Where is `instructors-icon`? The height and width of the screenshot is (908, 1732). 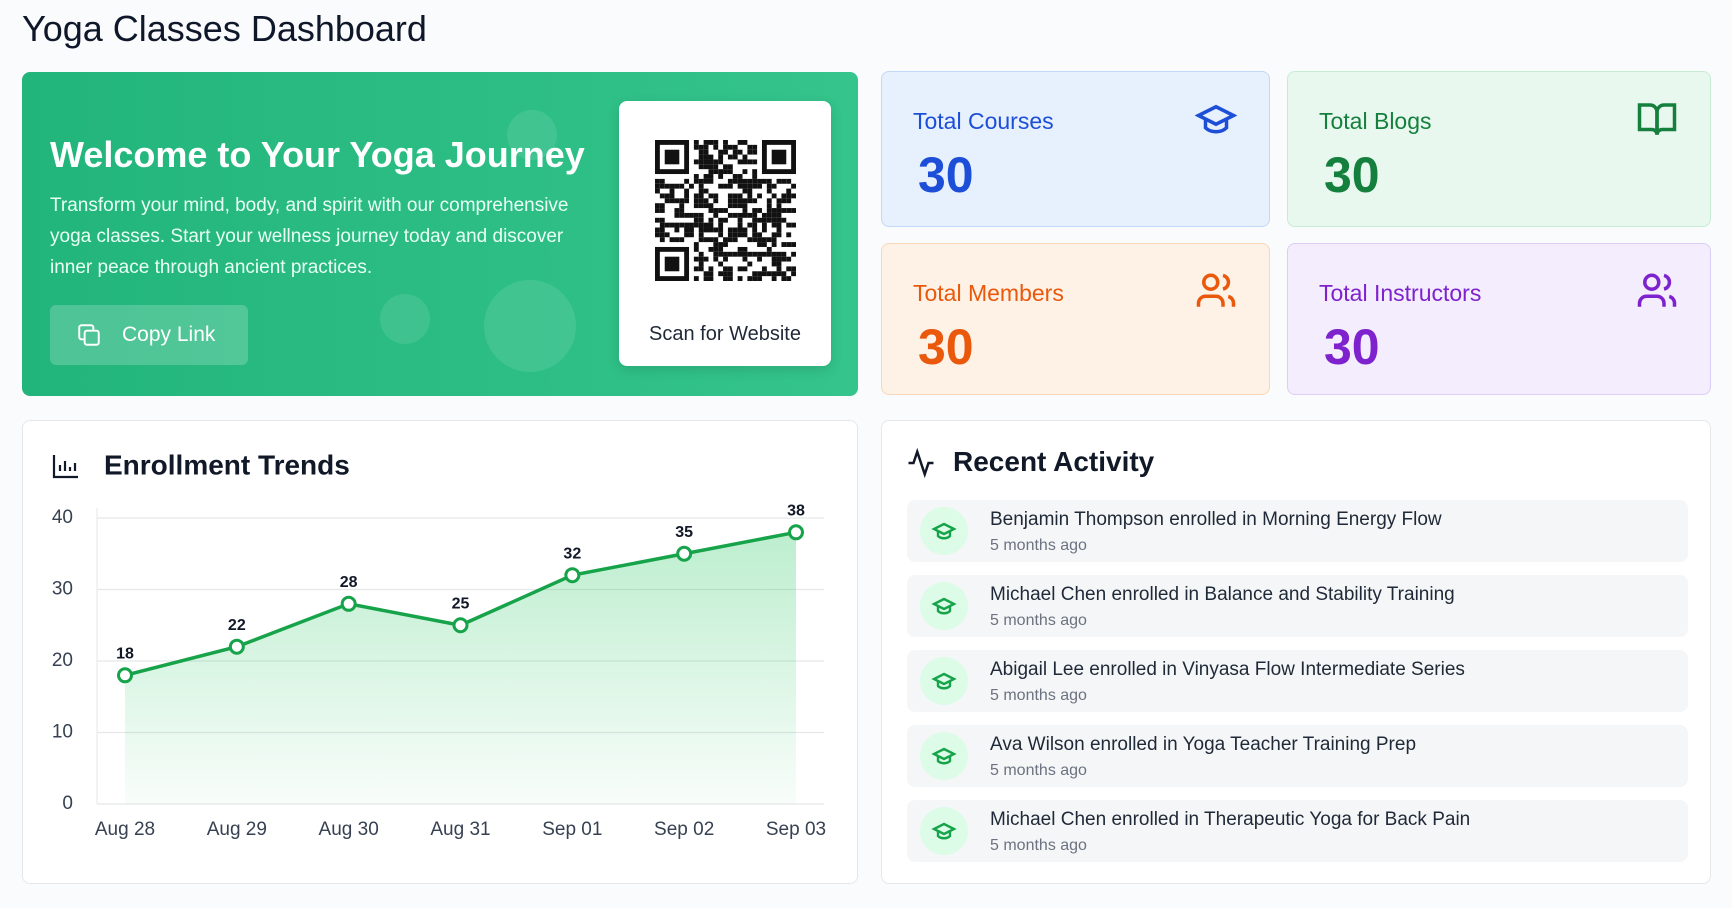 instructors-icon is located at coordinates (1657, 290).